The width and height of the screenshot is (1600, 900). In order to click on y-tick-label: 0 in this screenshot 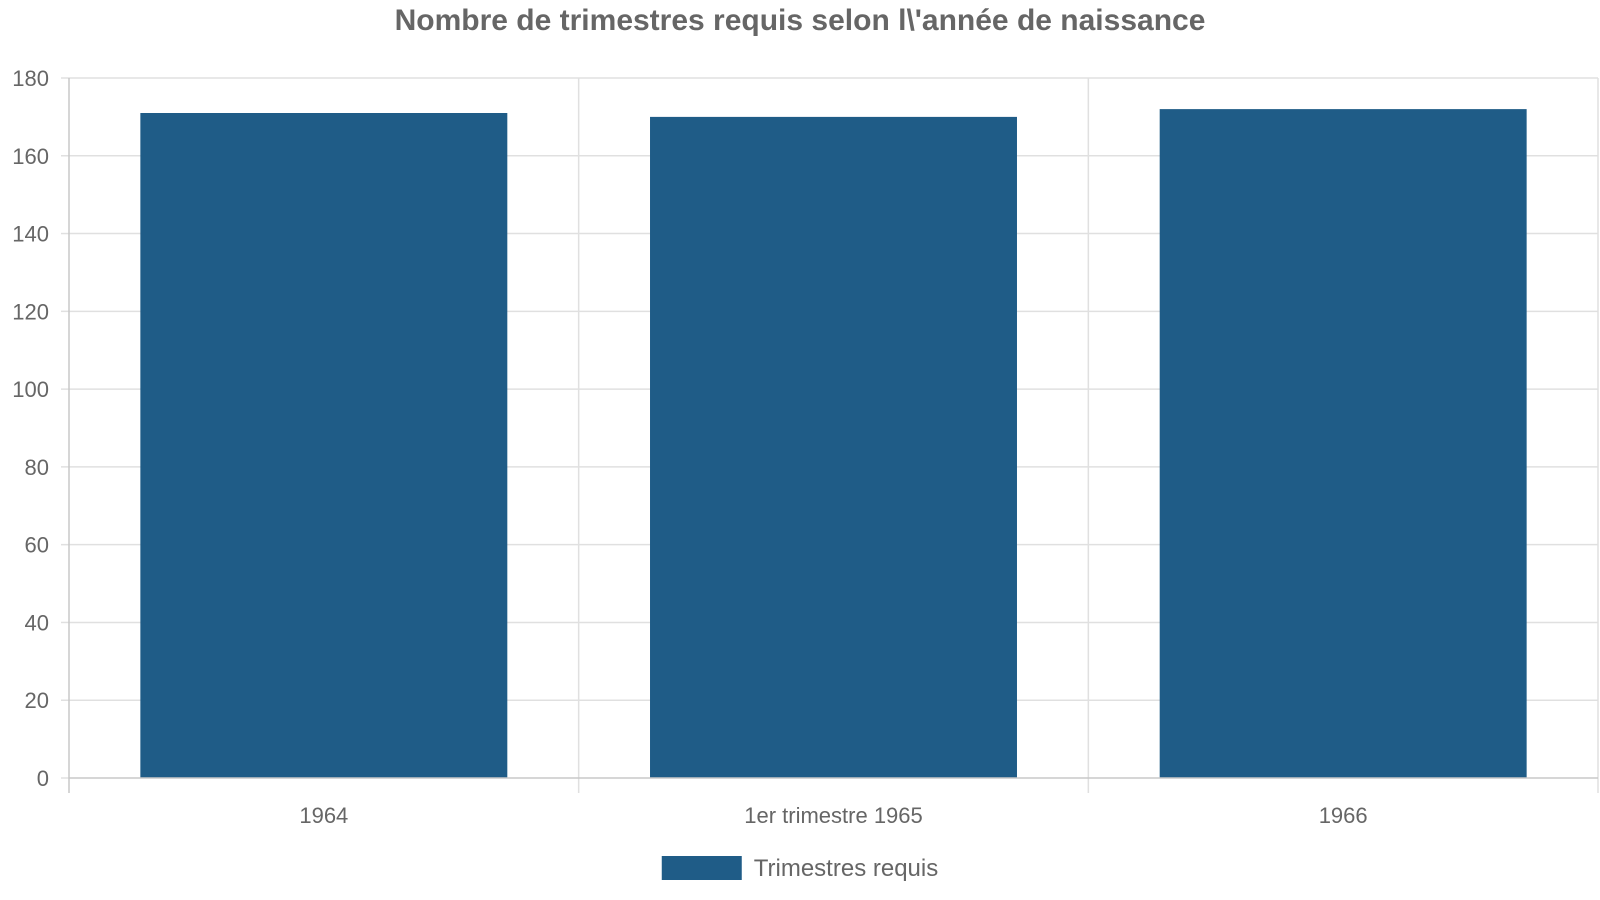, I will do `click(43, 778)`.